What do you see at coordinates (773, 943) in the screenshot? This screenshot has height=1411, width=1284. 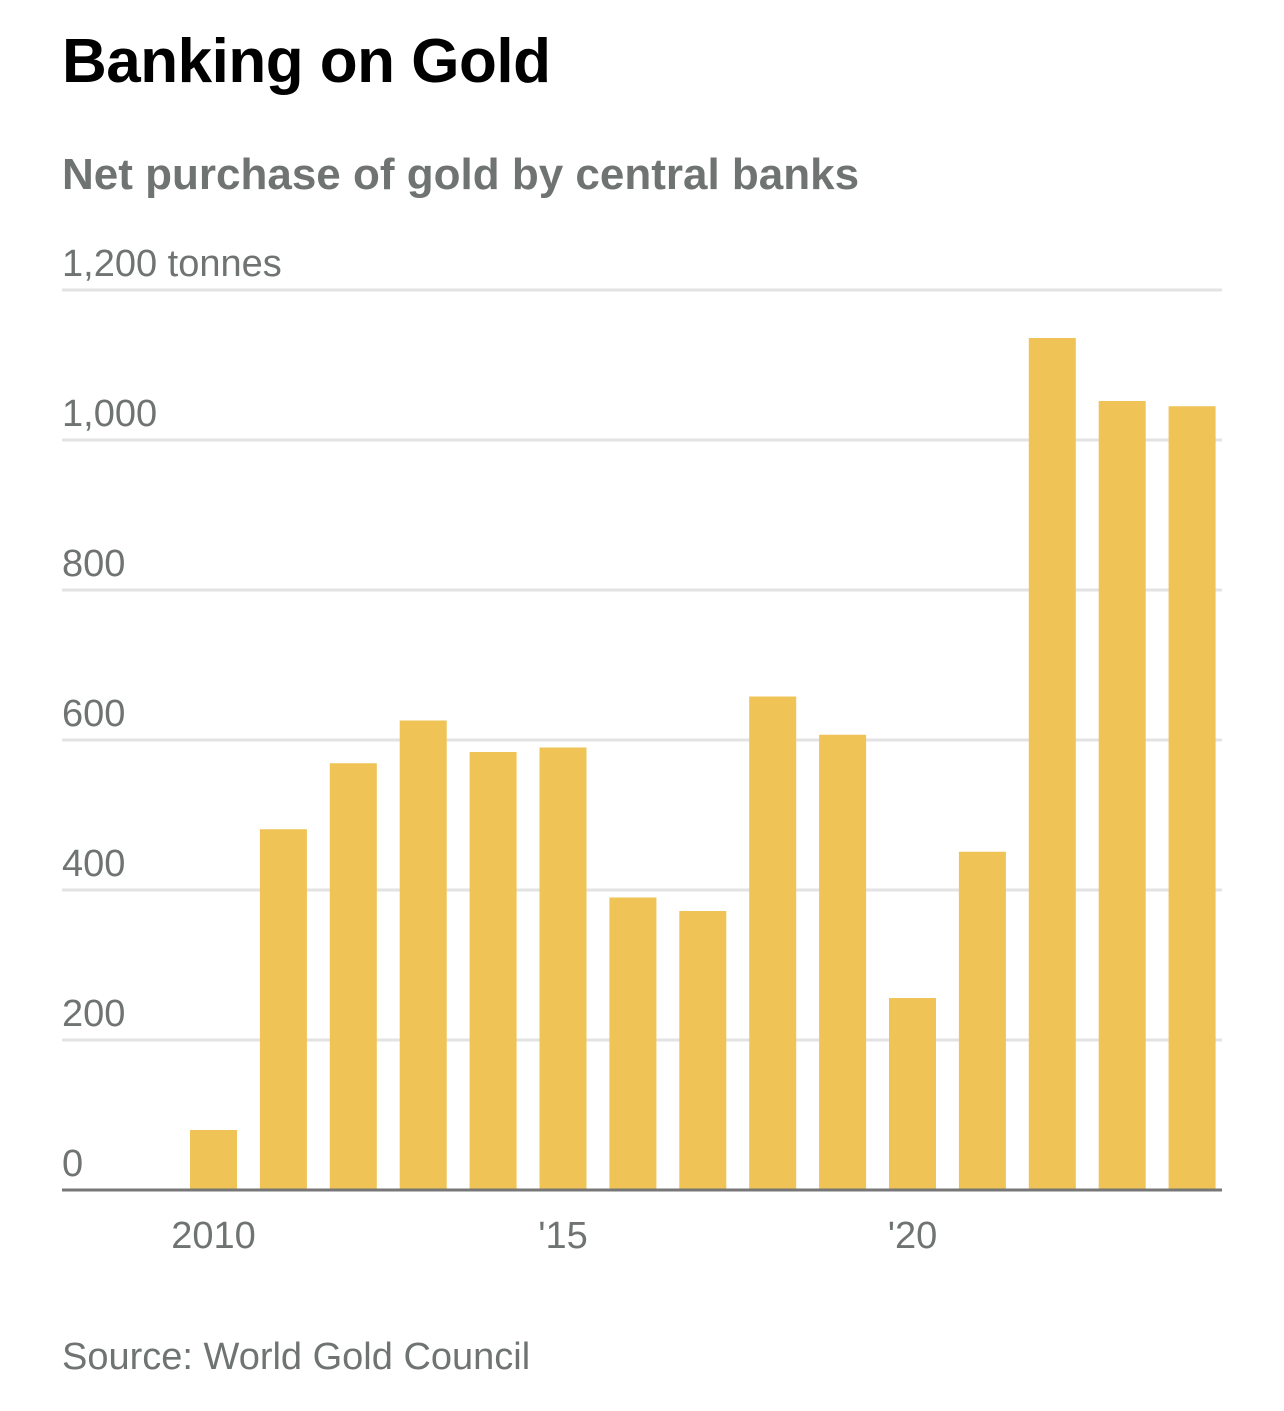 I see `bar-2018` at bounding box center [773, 943].